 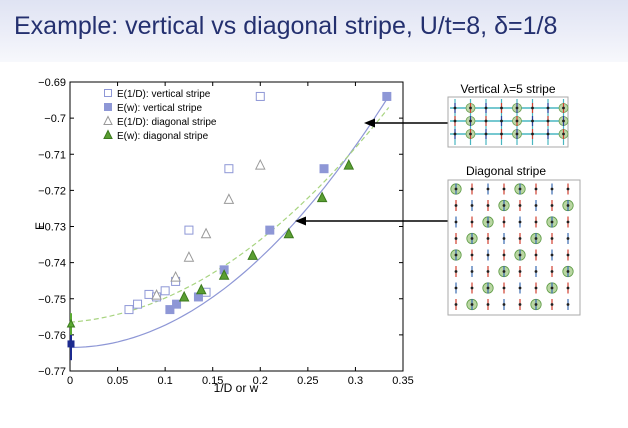 What do you see at coordinates (40, 226) in the screenshot?
I see `y-axis-label: E` at bounding box center [40, 226].